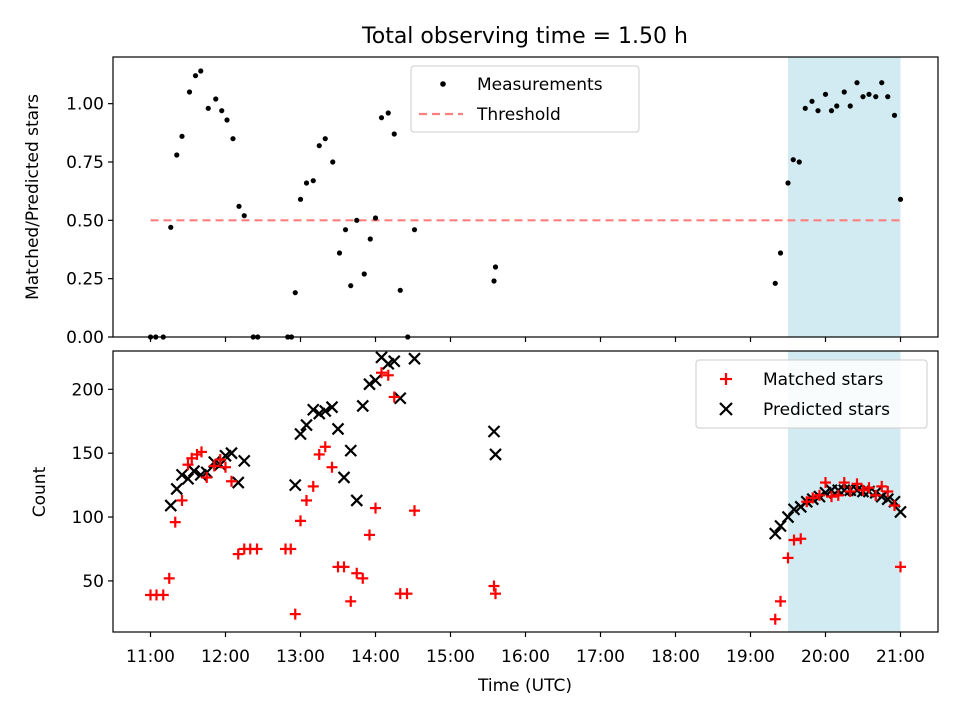 This screenshot has height=720, width=960. I want to click on top-y-tick-label: 0.75, so click(85, 163).